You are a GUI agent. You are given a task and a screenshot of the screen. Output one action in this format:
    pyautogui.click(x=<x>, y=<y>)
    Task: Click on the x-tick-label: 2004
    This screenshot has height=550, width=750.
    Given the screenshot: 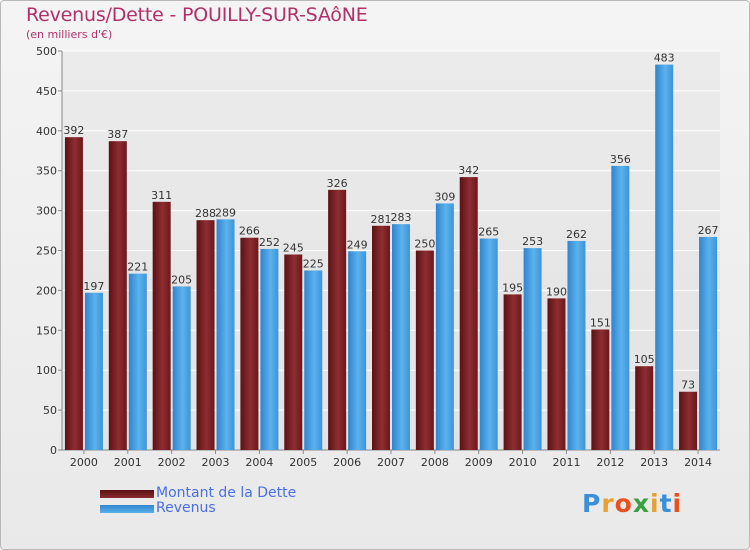 What is the action you would take?
    pyautogui.click(x=259, y=462)
    